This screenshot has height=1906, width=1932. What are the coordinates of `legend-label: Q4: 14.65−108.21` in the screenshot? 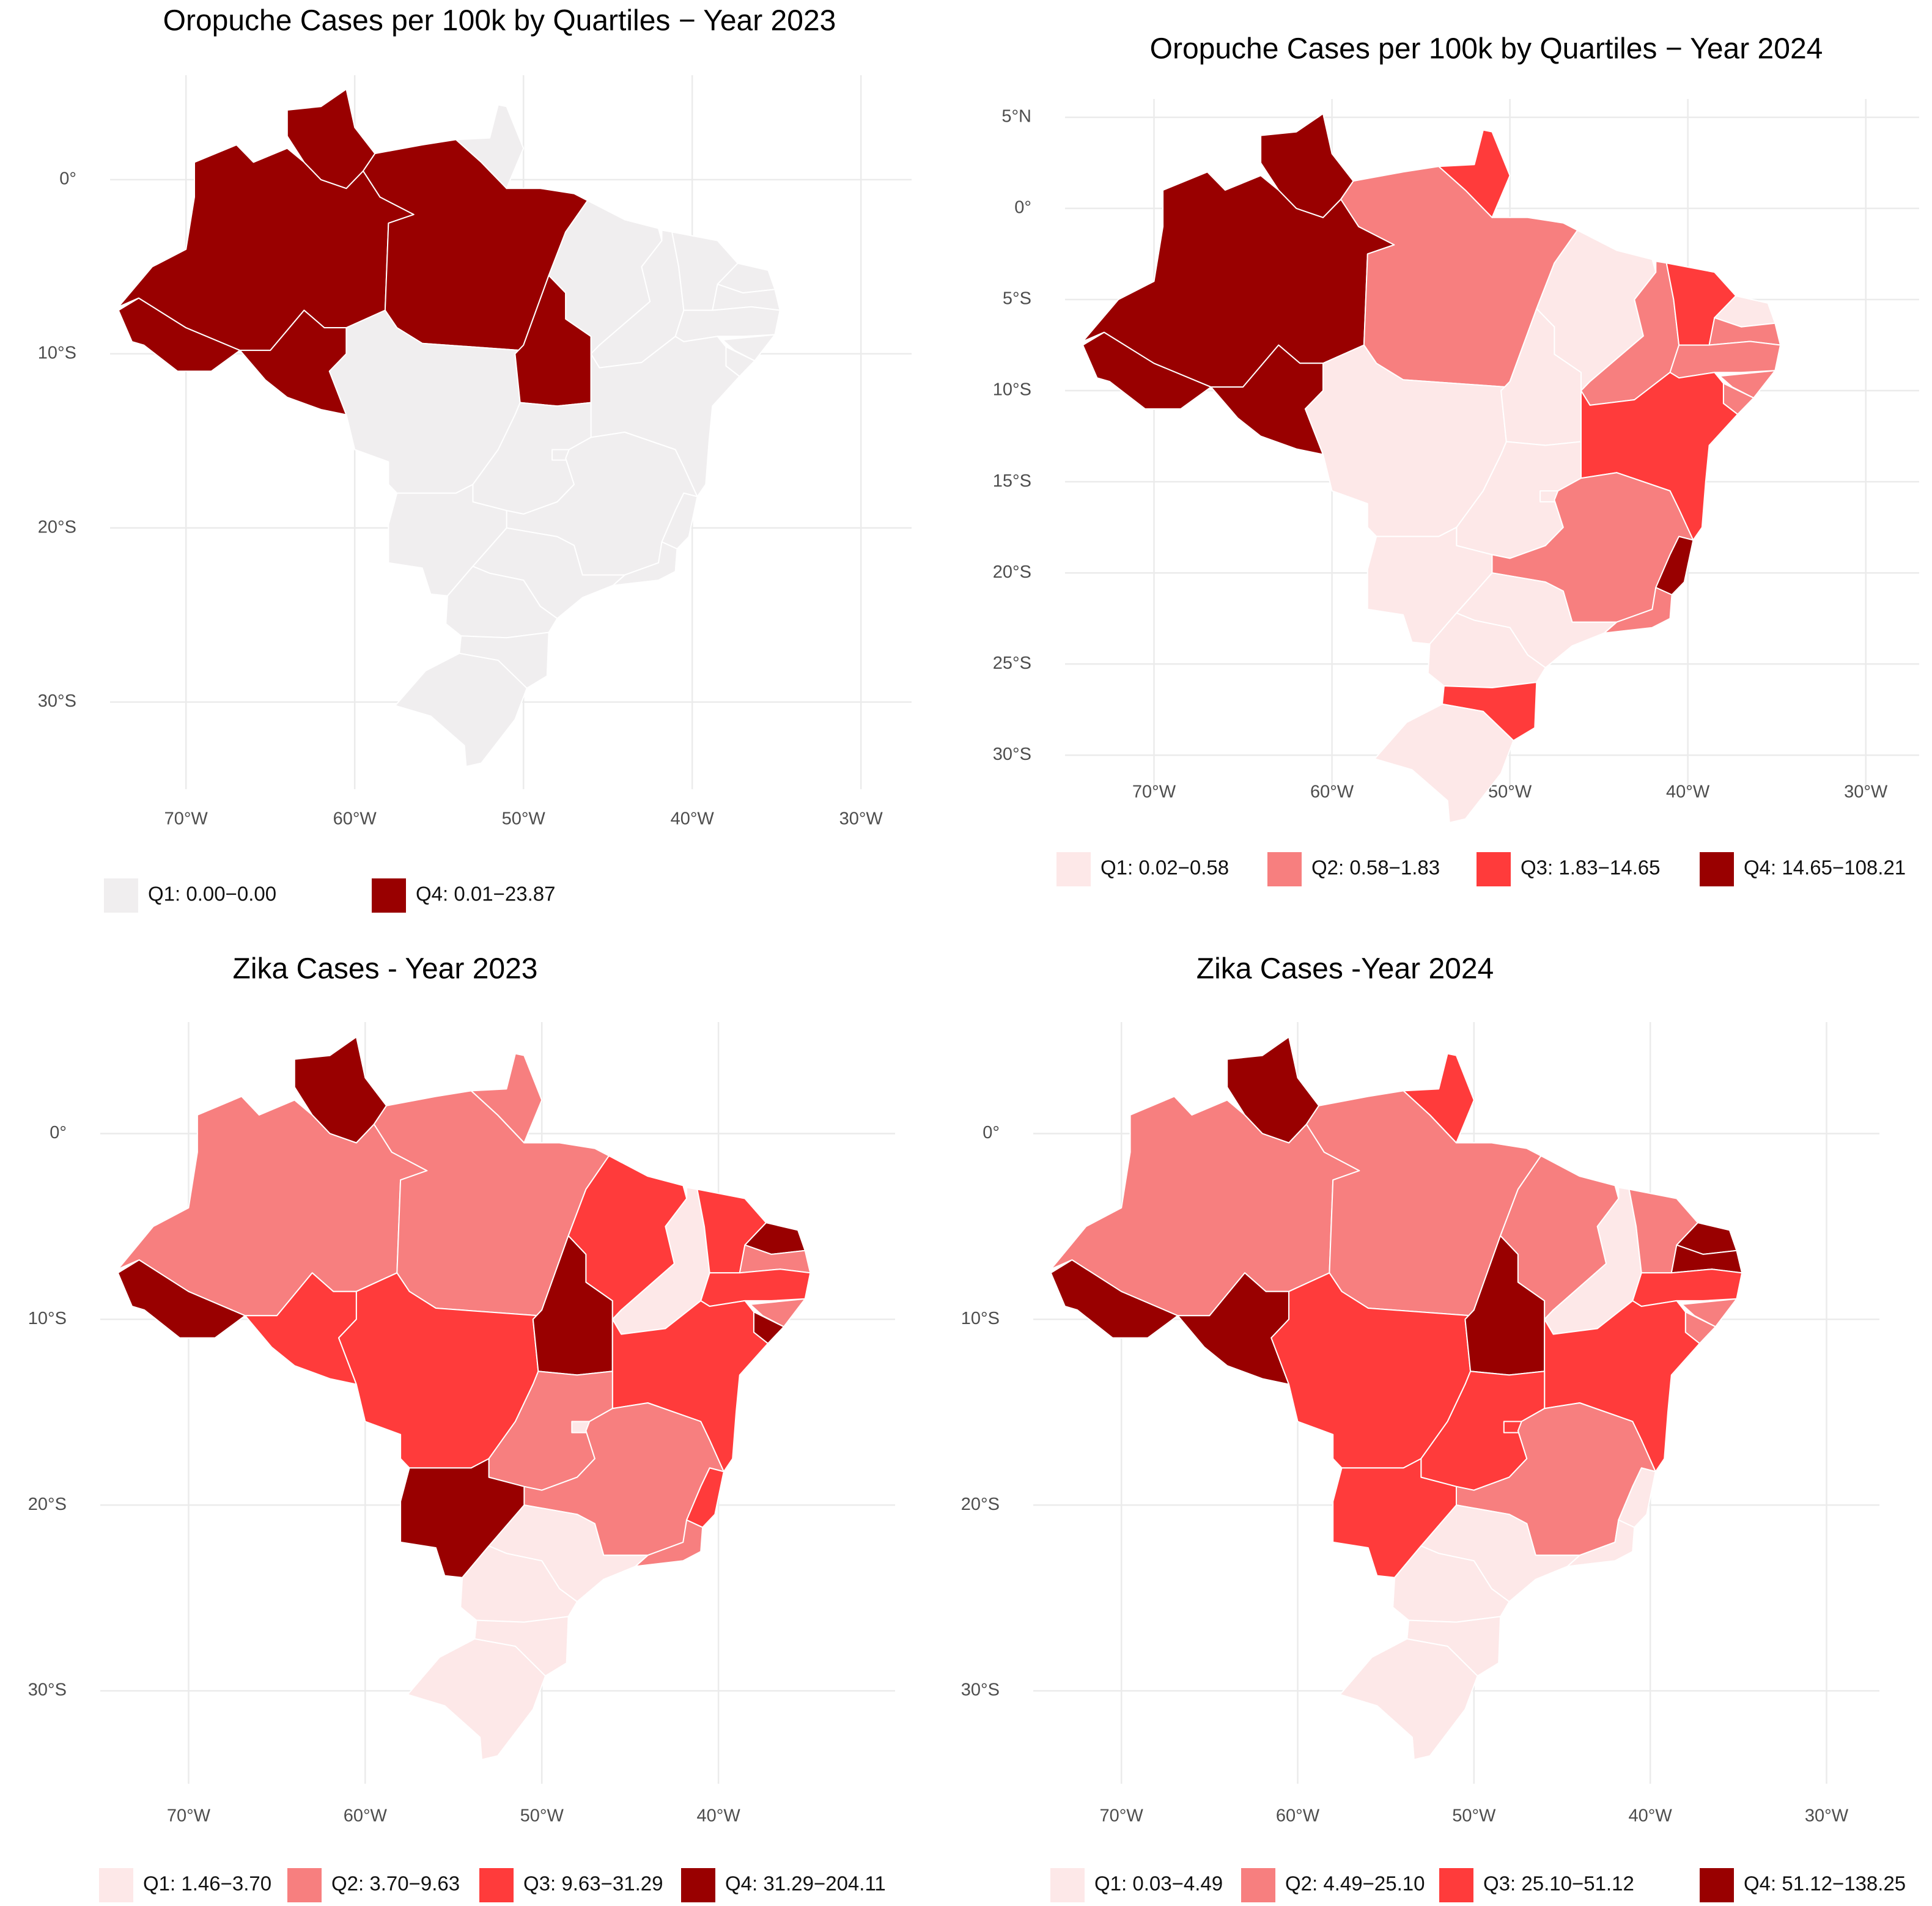 It's located at (1825, 867).